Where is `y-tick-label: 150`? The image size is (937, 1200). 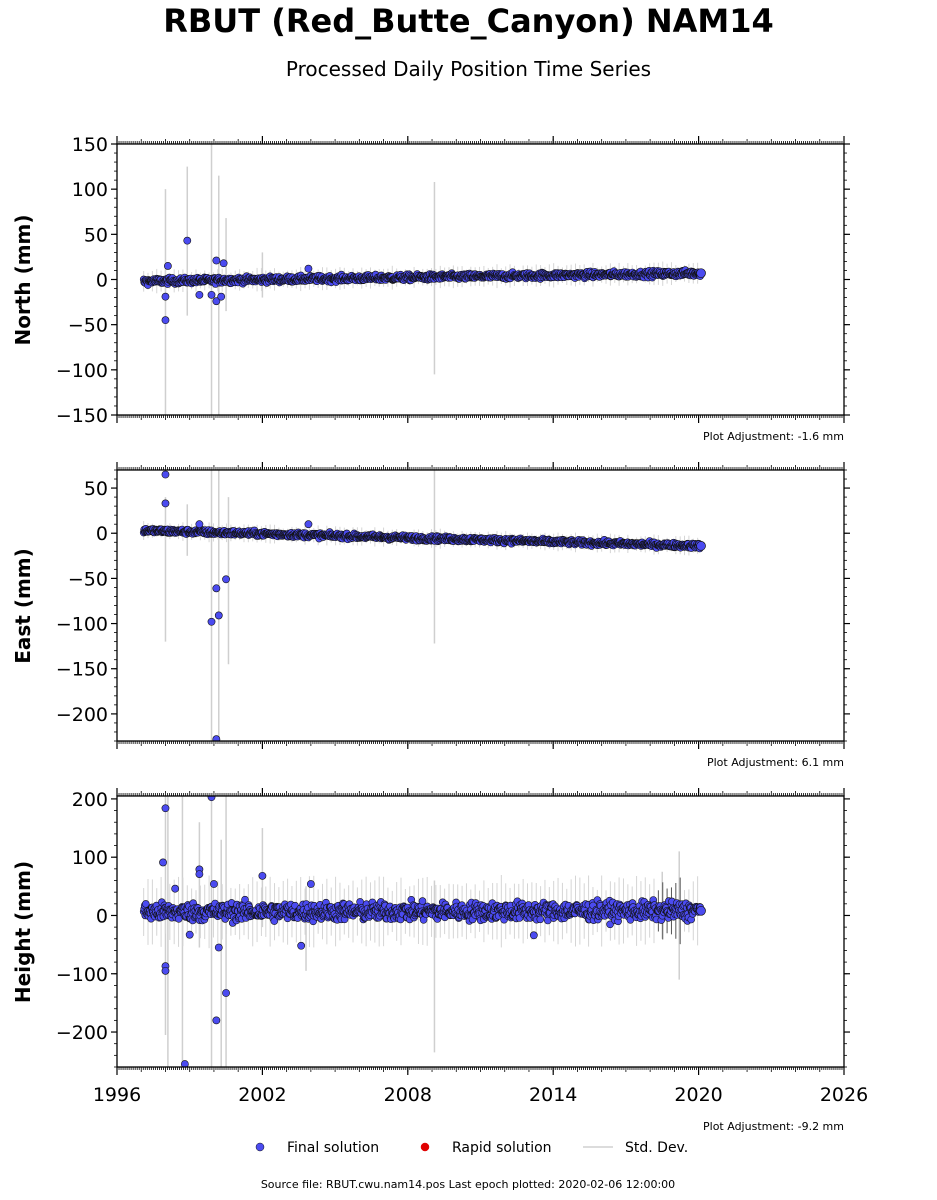
y-tick-label: 150 is located at coordinates (90, 145).